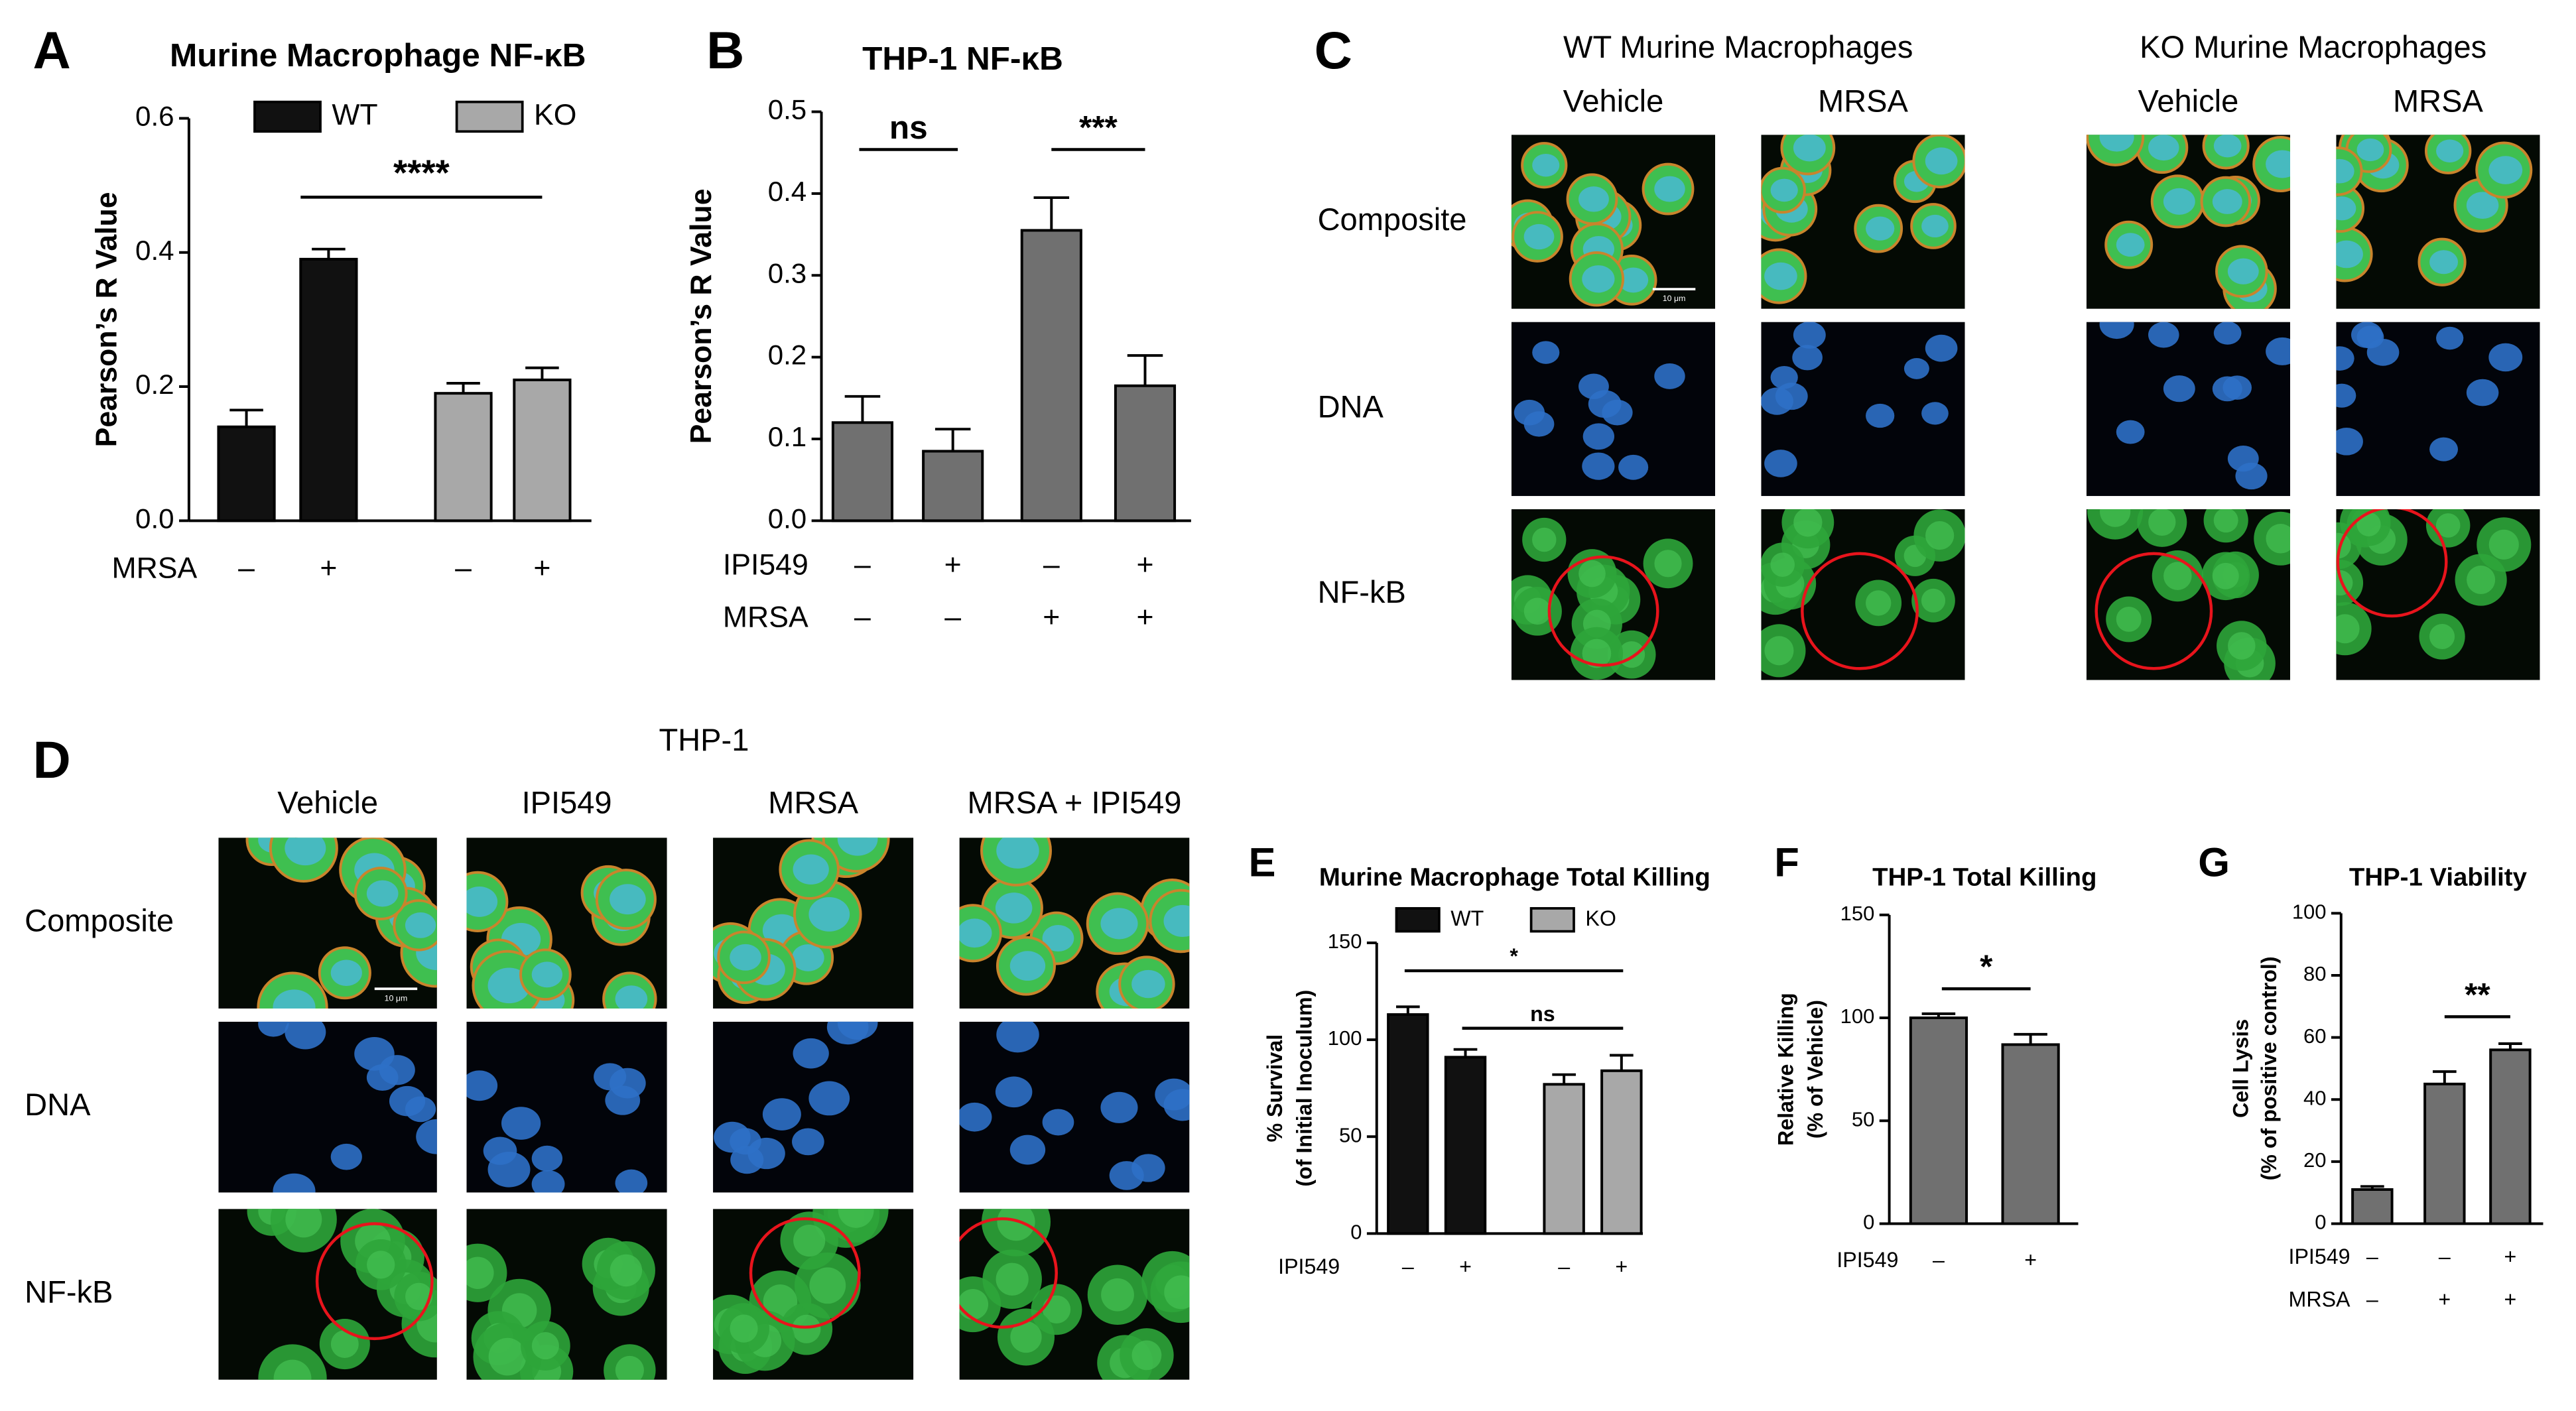  I want to click on y-tick-label: 100, so click(1345, 1038).